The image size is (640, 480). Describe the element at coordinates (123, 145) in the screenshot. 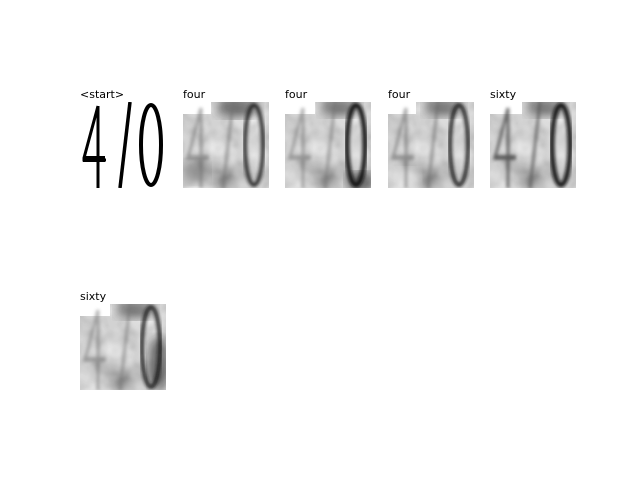

I see `digits-source-image` at that location.